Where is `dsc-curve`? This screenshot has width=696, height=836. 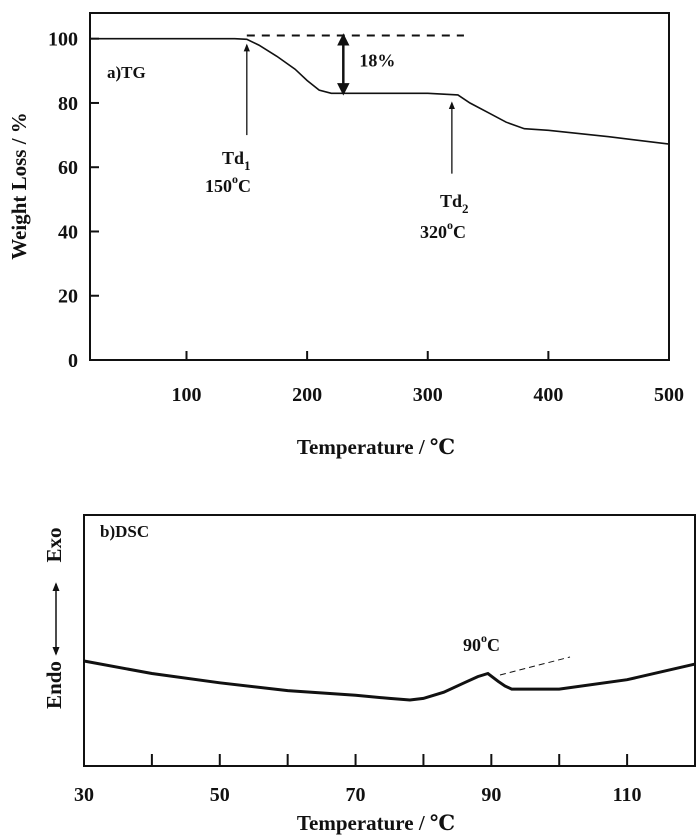
dsc-curve is located at coordinates (389, 680).